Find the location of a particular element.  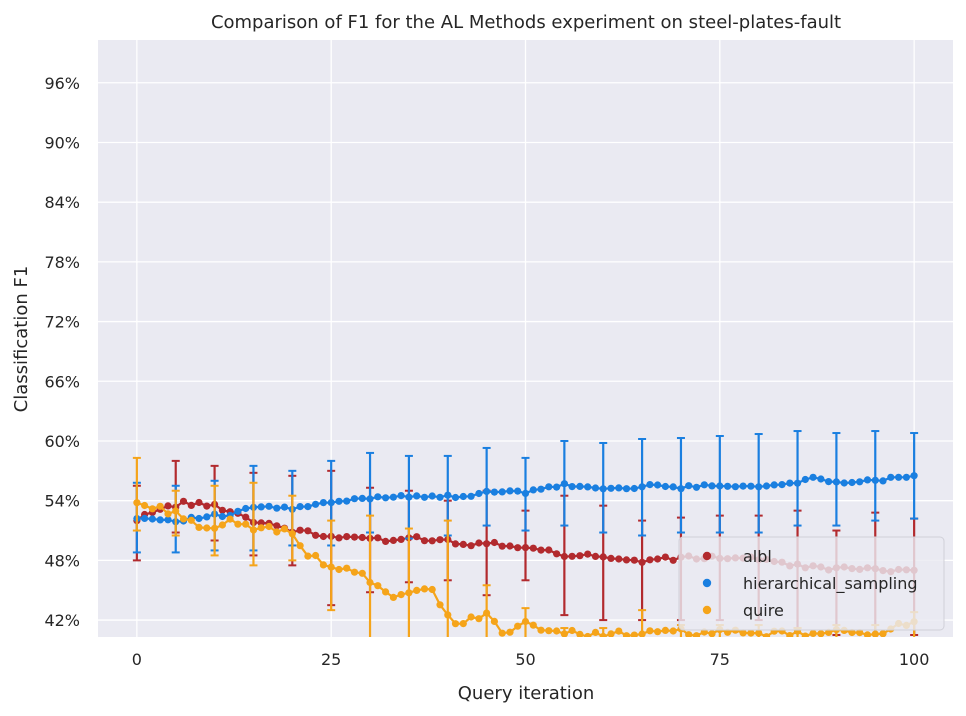

x-tick-label: 100 is located at coordinates (914, 659).